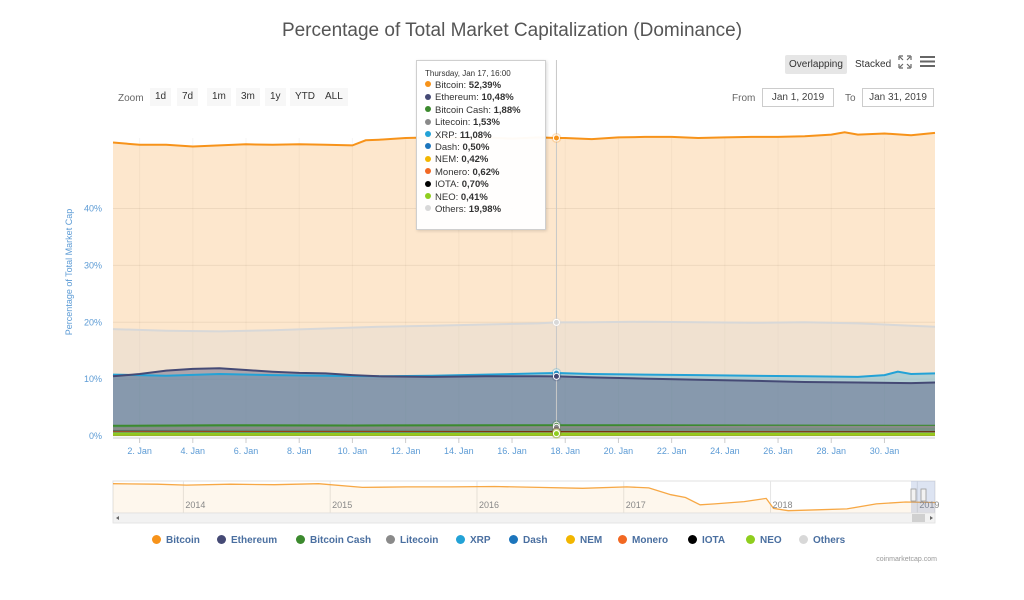 The image size is (1024, 600). Describe the element at coordinates (305, 97) in the screenshot. I see `zoom-ytd-button: YTD` at that location.